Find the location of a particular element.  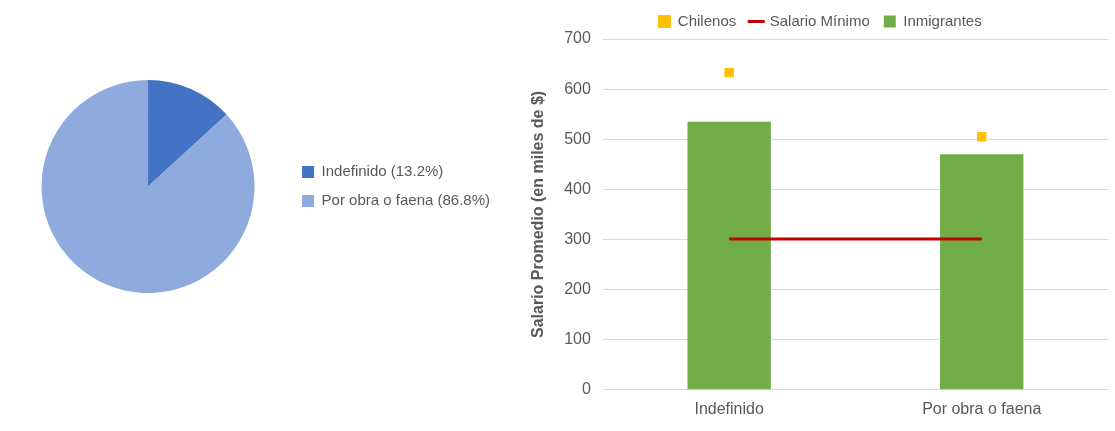

y-tick-label: 200 is located at coordinates (577, 288).